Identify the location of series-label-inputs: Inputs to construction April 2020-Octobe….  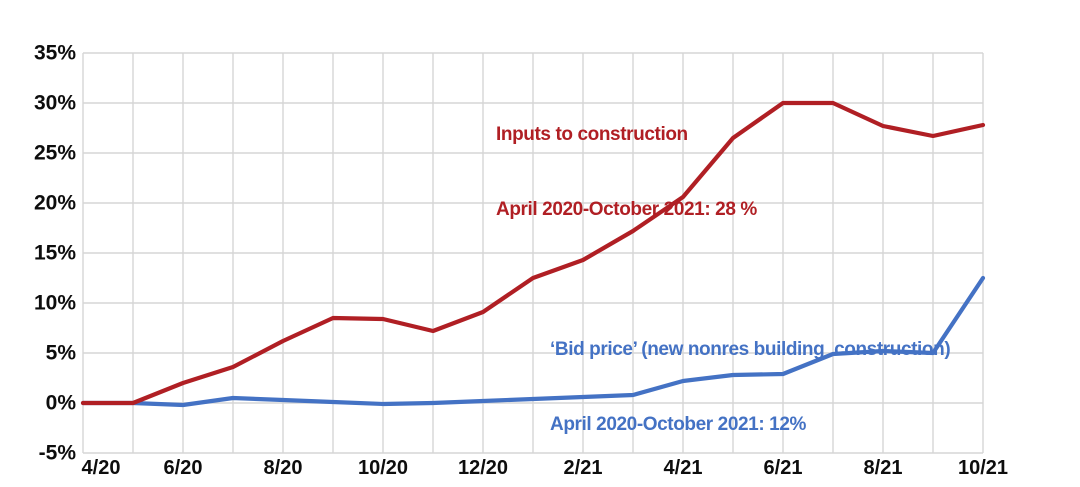
(626, 172).